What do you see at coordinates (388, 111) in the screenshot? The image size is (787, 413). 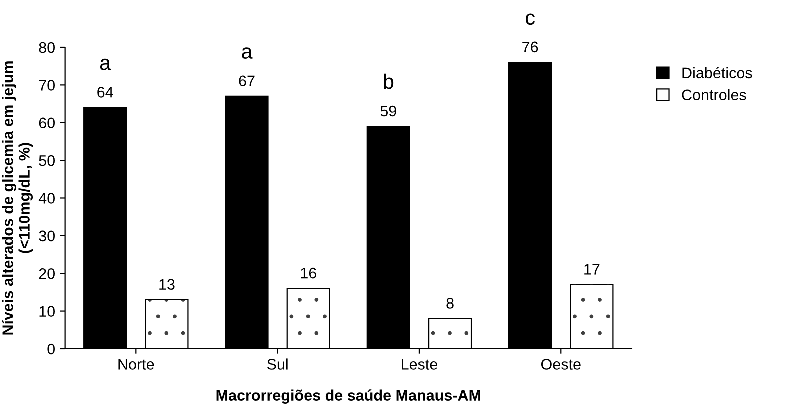 I see `data-label: 59` at bounding box center [388, 111].